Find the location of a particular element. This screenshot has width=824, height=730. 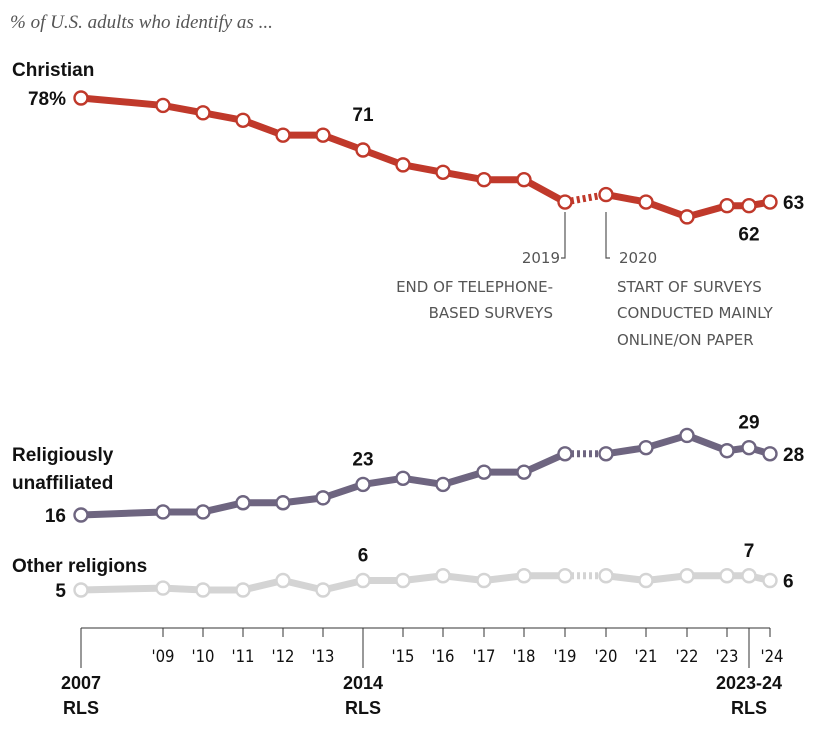

series-title-unaffiliated-line-2: unaffiliated is located at coordinates (62, 483).